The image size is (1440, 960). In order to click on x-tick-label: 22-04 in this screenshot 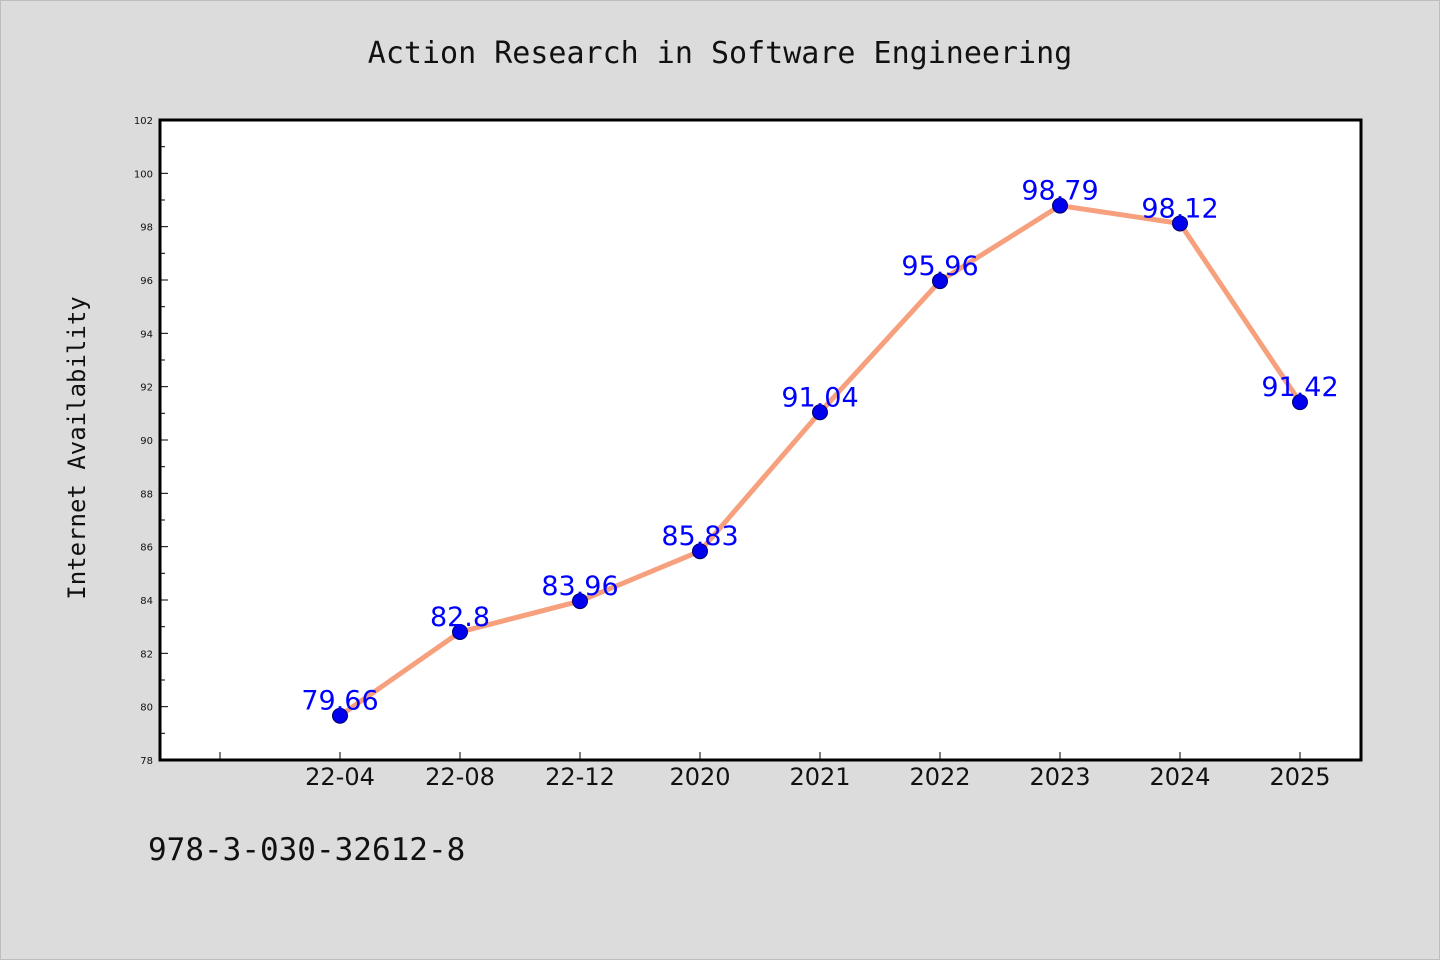, I will do `click(340, 777)`.